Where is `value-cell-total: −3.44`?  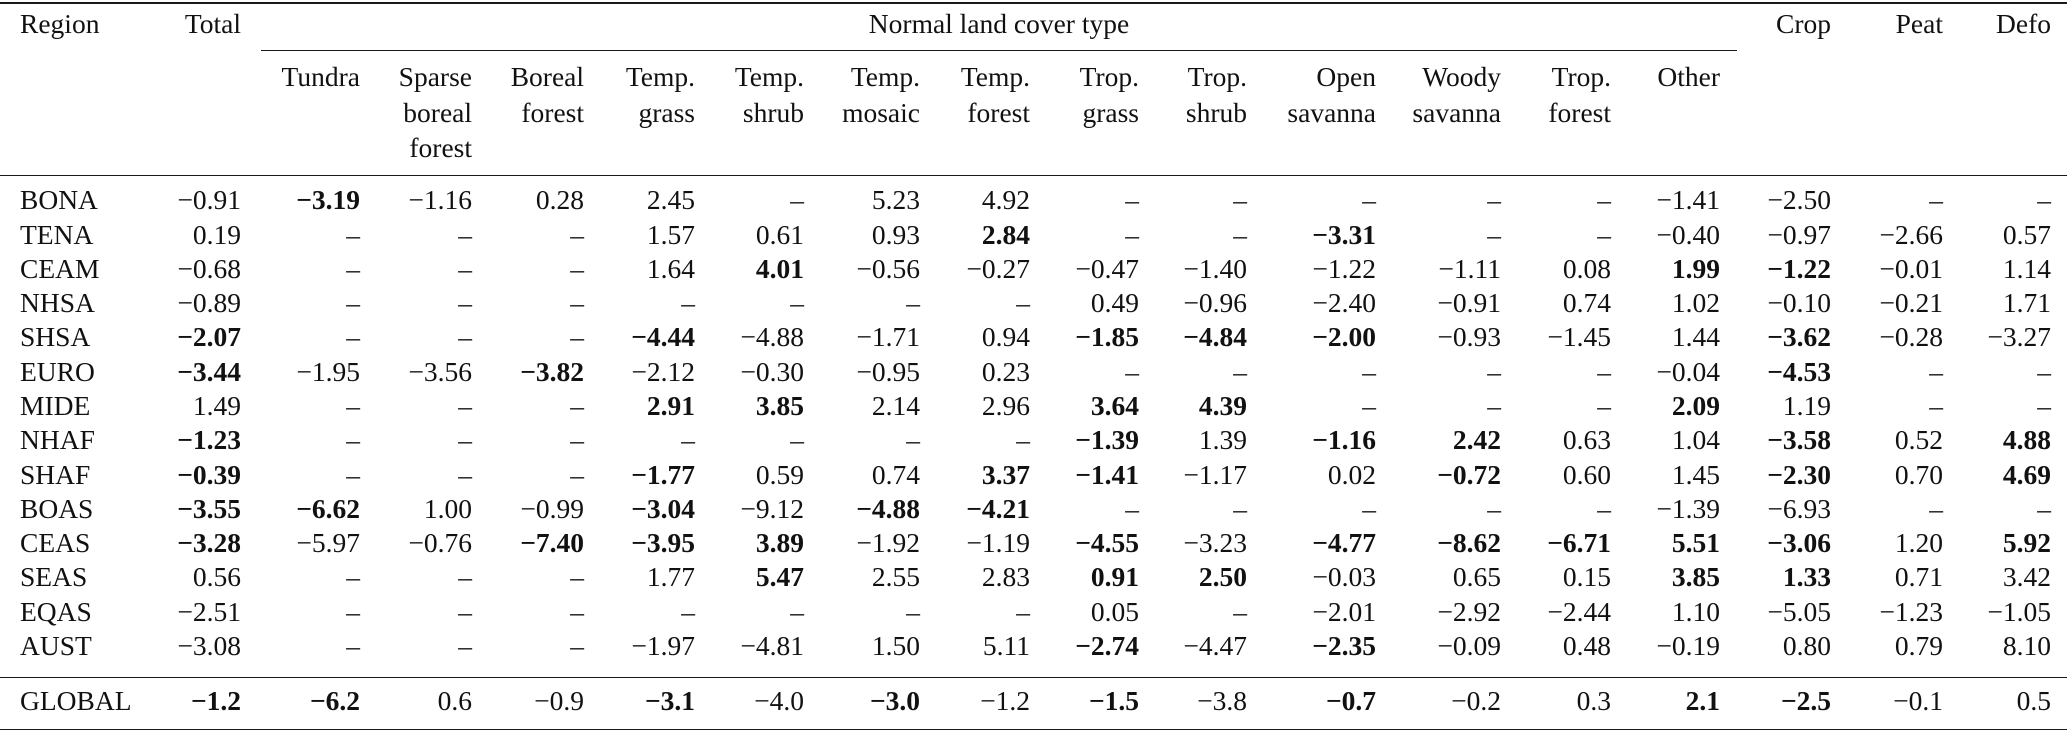 value-cell-total: −3.44 is located at coordinates (209, 371).